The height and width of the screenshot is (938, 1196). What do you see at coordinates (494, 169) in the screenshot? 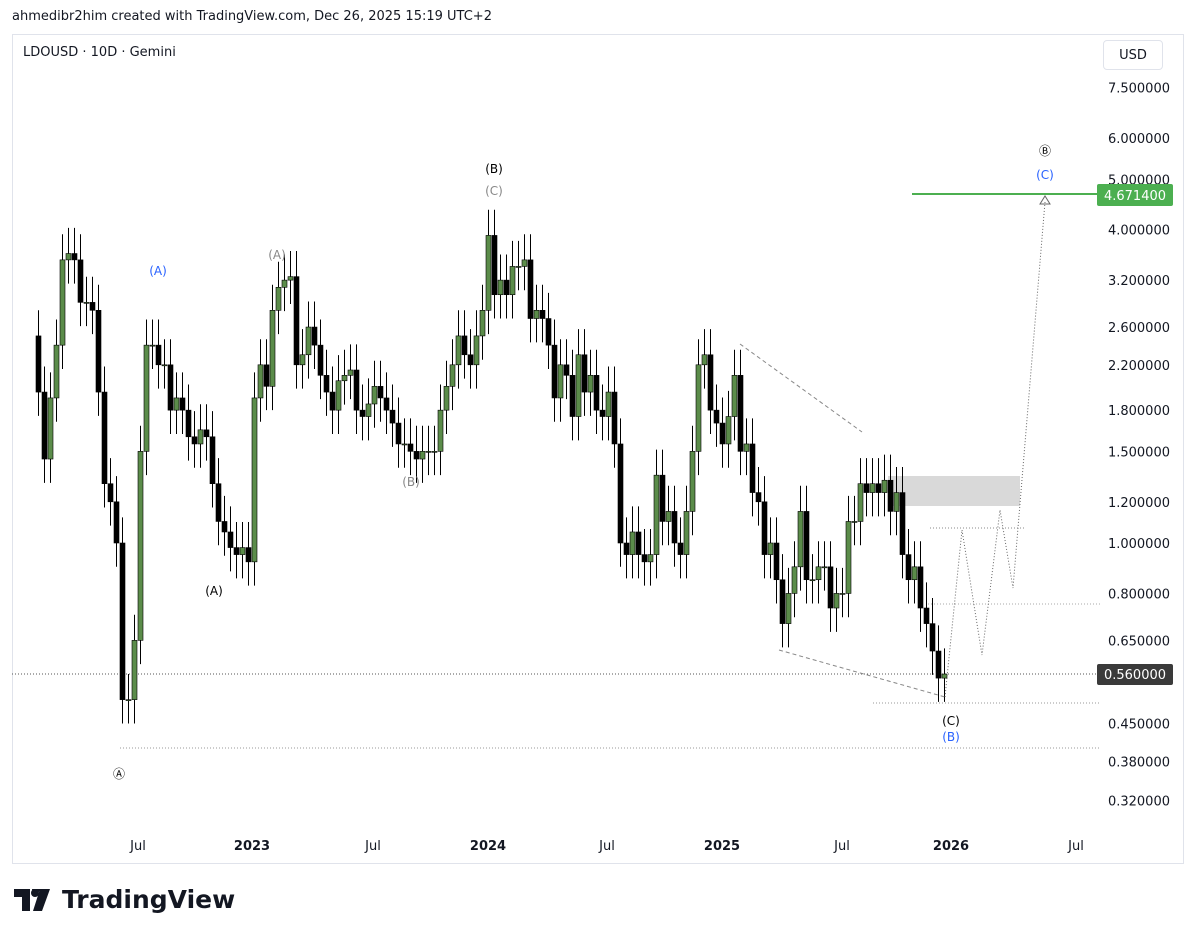
I see `wave-label: (B)` at bounding box center [494, 169].